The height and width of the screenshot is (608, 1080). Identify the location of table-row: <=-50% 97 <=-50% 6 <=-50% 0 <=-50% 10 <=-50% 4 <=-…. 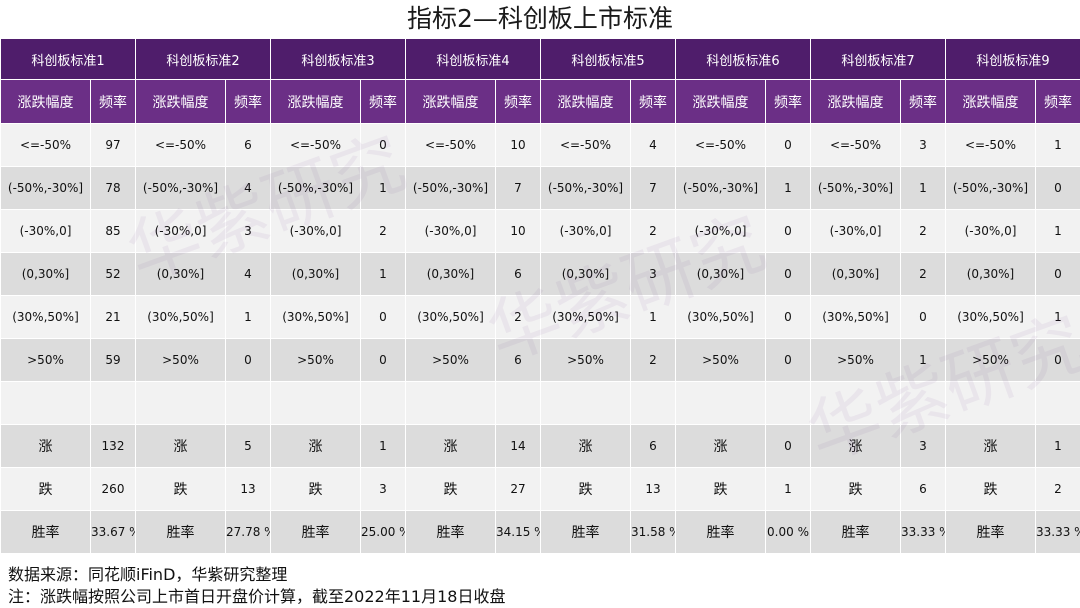
(540, 145).